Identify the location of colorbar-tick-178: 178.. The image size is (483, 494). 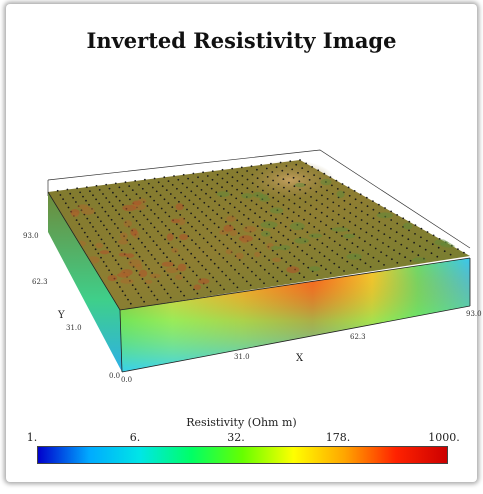
(338, 437).